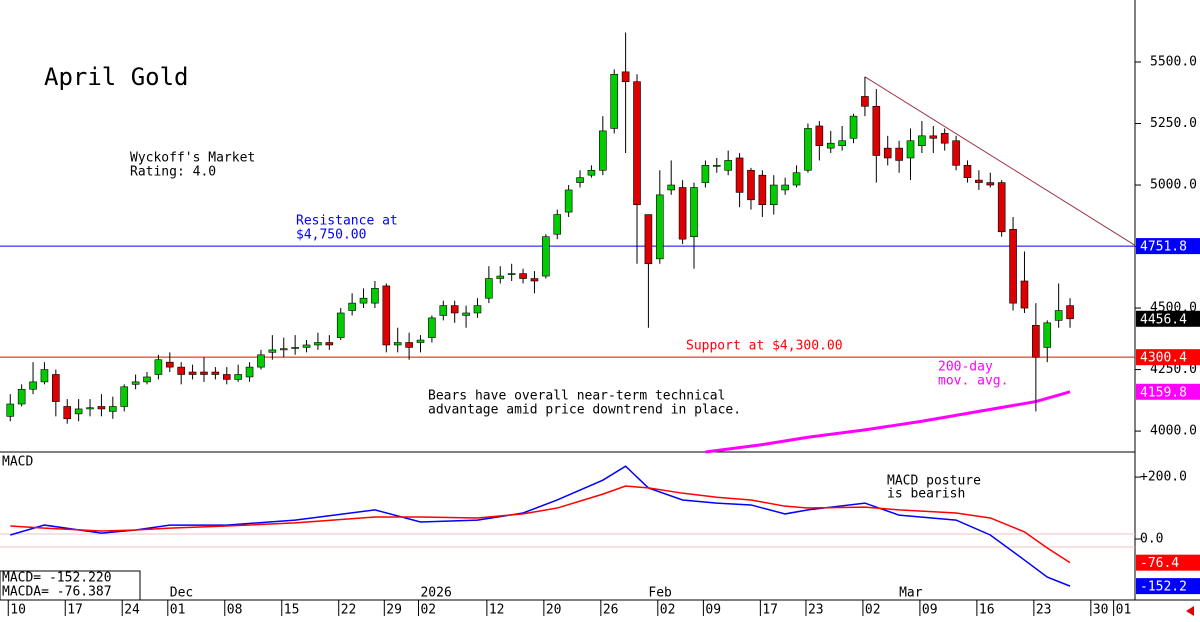 Image resolution: width=1200 pixels, height=622 pixels. Describe the element at coordinates (668, 610) in the screenshot. I see `x-tick-label: 02` at that location.